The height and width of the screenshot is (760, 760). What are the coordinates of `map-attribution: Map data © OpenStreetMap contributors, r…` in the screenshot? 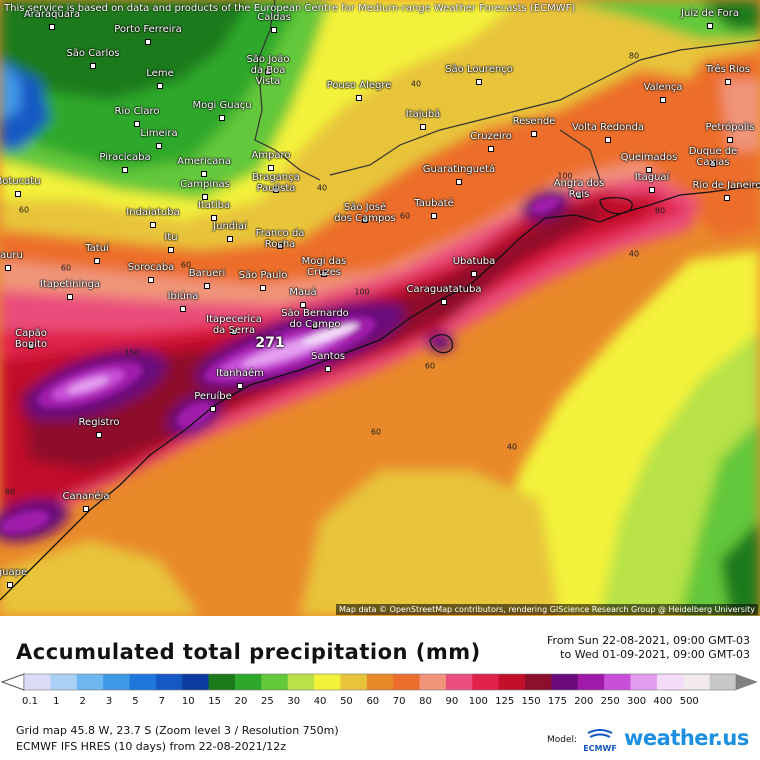 It's located at (547, 609).